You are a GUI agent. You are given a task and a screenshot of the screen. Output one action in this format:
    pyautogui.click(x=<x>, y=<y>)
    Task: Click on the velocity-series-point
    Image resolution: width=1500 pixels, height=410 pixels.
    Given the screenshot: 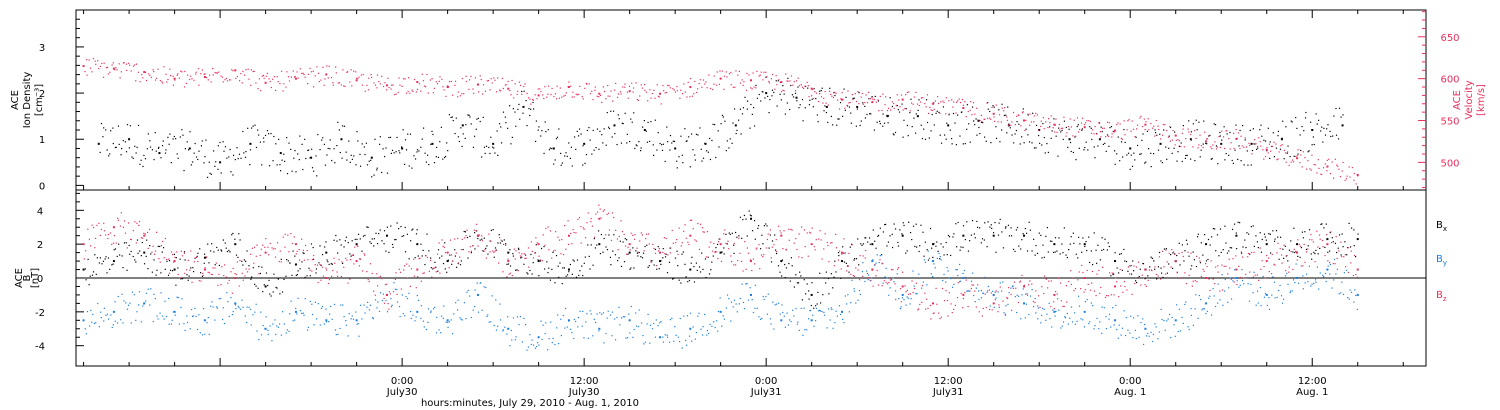 What is the action you would take?
    pyautogui.click(x=1084, y=127)
    